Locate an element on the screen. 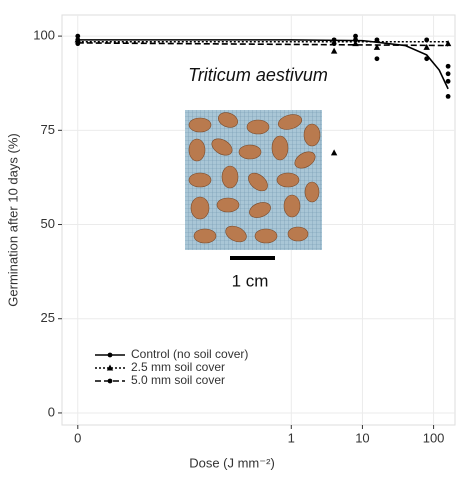  species-label: Triticum aestivum is located at coordinates (258, 75).